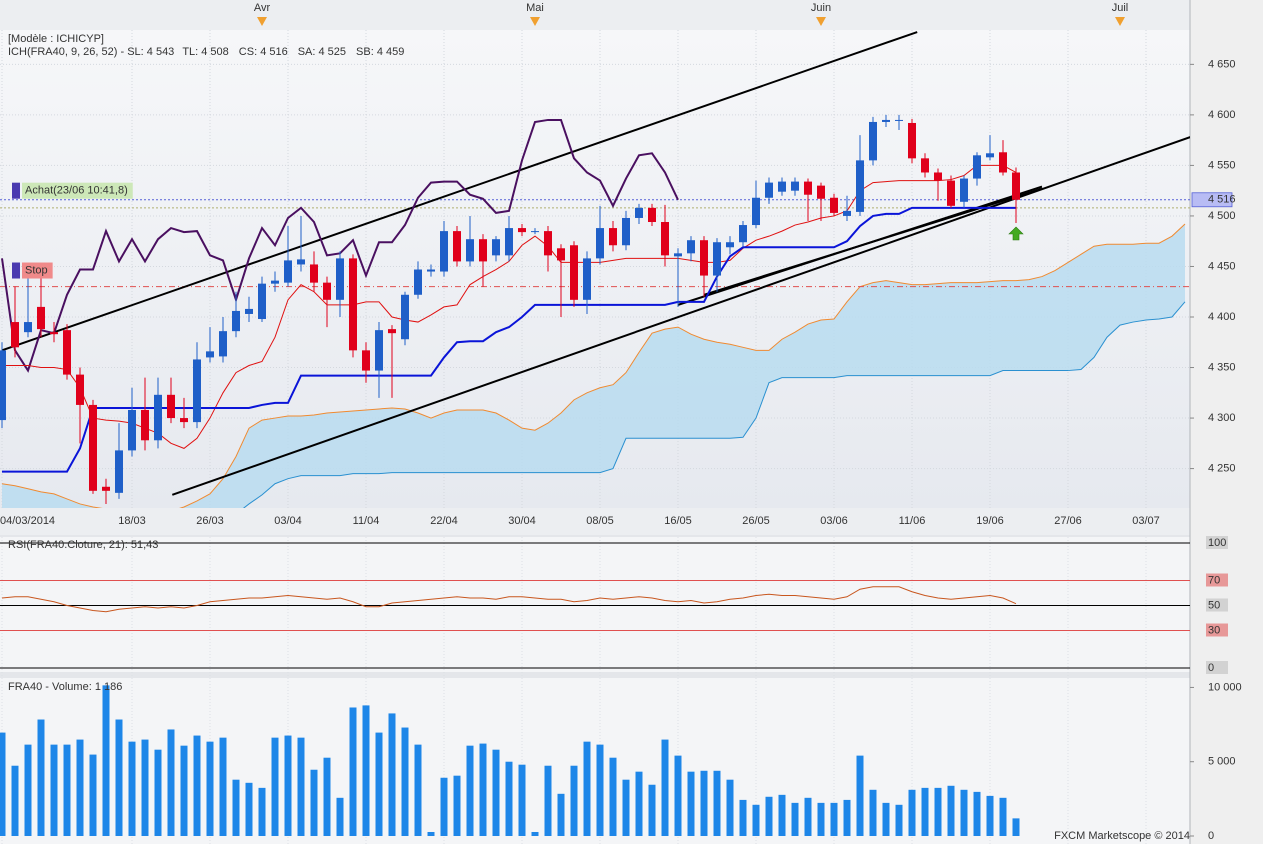 The width and height of the screenshot is (1263, 844). I want to click on y-tick-label: 4 500, so click(1222, 216).